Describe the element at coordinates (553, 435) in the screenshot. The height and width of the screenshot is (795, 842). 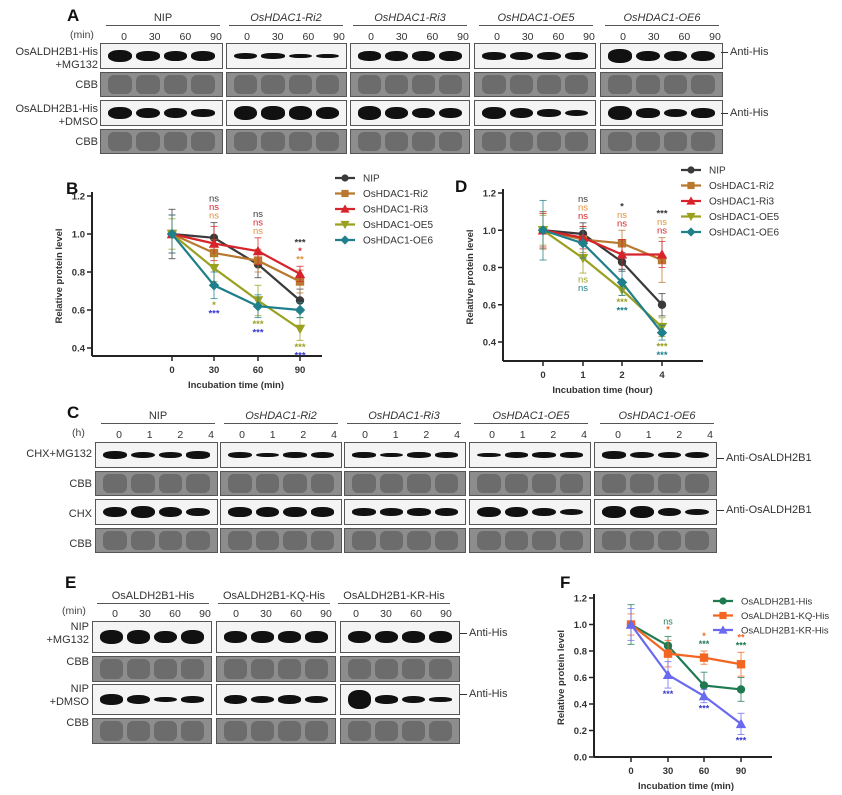
I see `lane-label: 2` at that location.